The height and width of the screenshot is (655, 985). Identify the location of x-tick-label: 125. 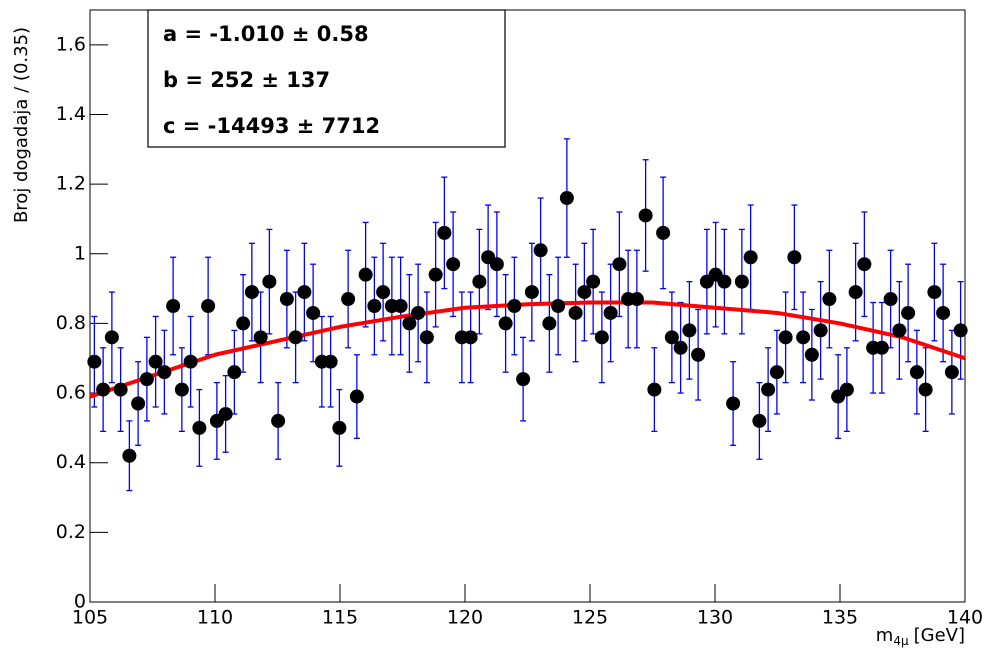
(590, 618).